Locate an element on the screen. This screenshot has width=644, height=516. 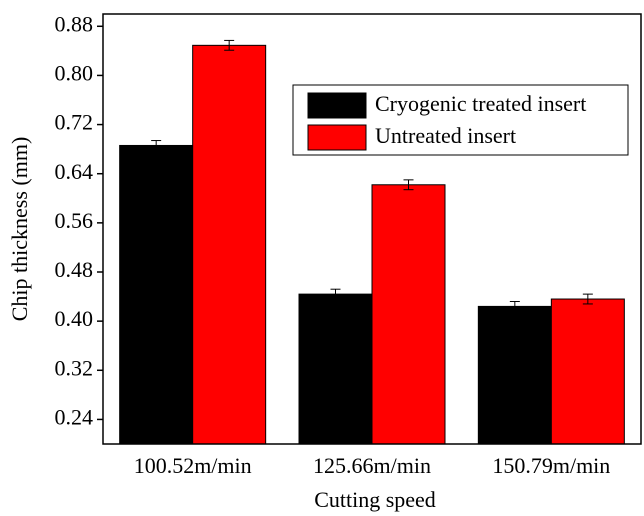
x-tick-label: 150.79m/min is located at coordinates (551, 465).